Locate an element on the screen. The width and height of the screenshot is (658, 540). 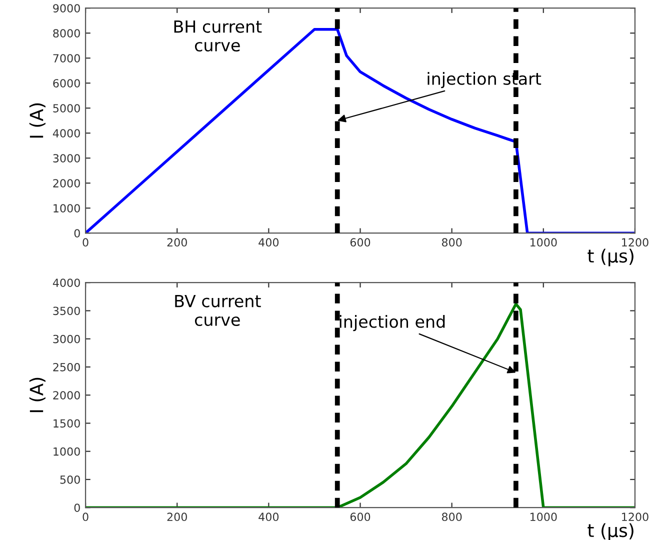
y-tick-label: 8000 is located at coordinates (66, 33).